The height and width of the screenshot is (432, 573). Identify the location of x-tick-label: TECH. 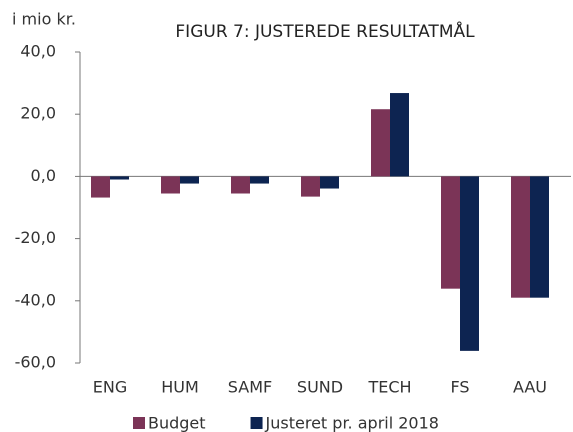
(389, 387).